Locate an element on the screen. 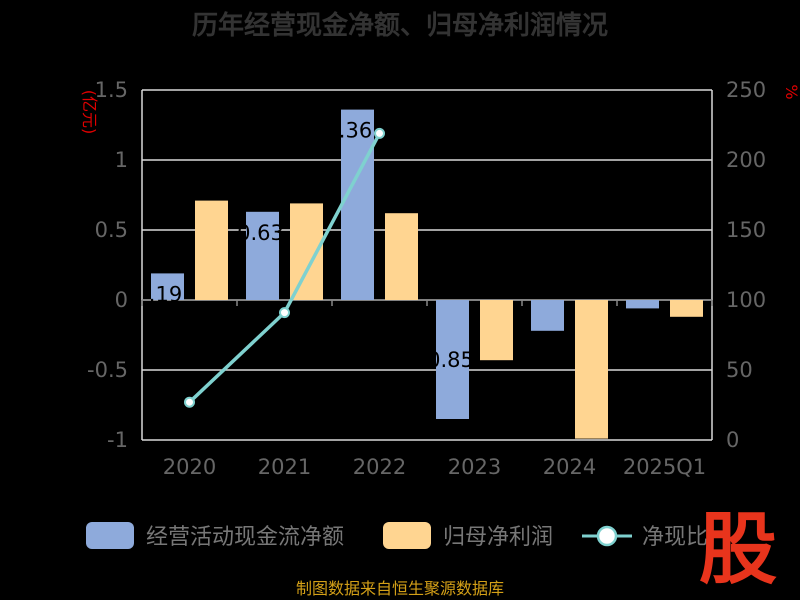 This screenshot has width=800, height=600. source-note: 制图数据来自恒生聚源数据库 is located at coordinates (400, 588).